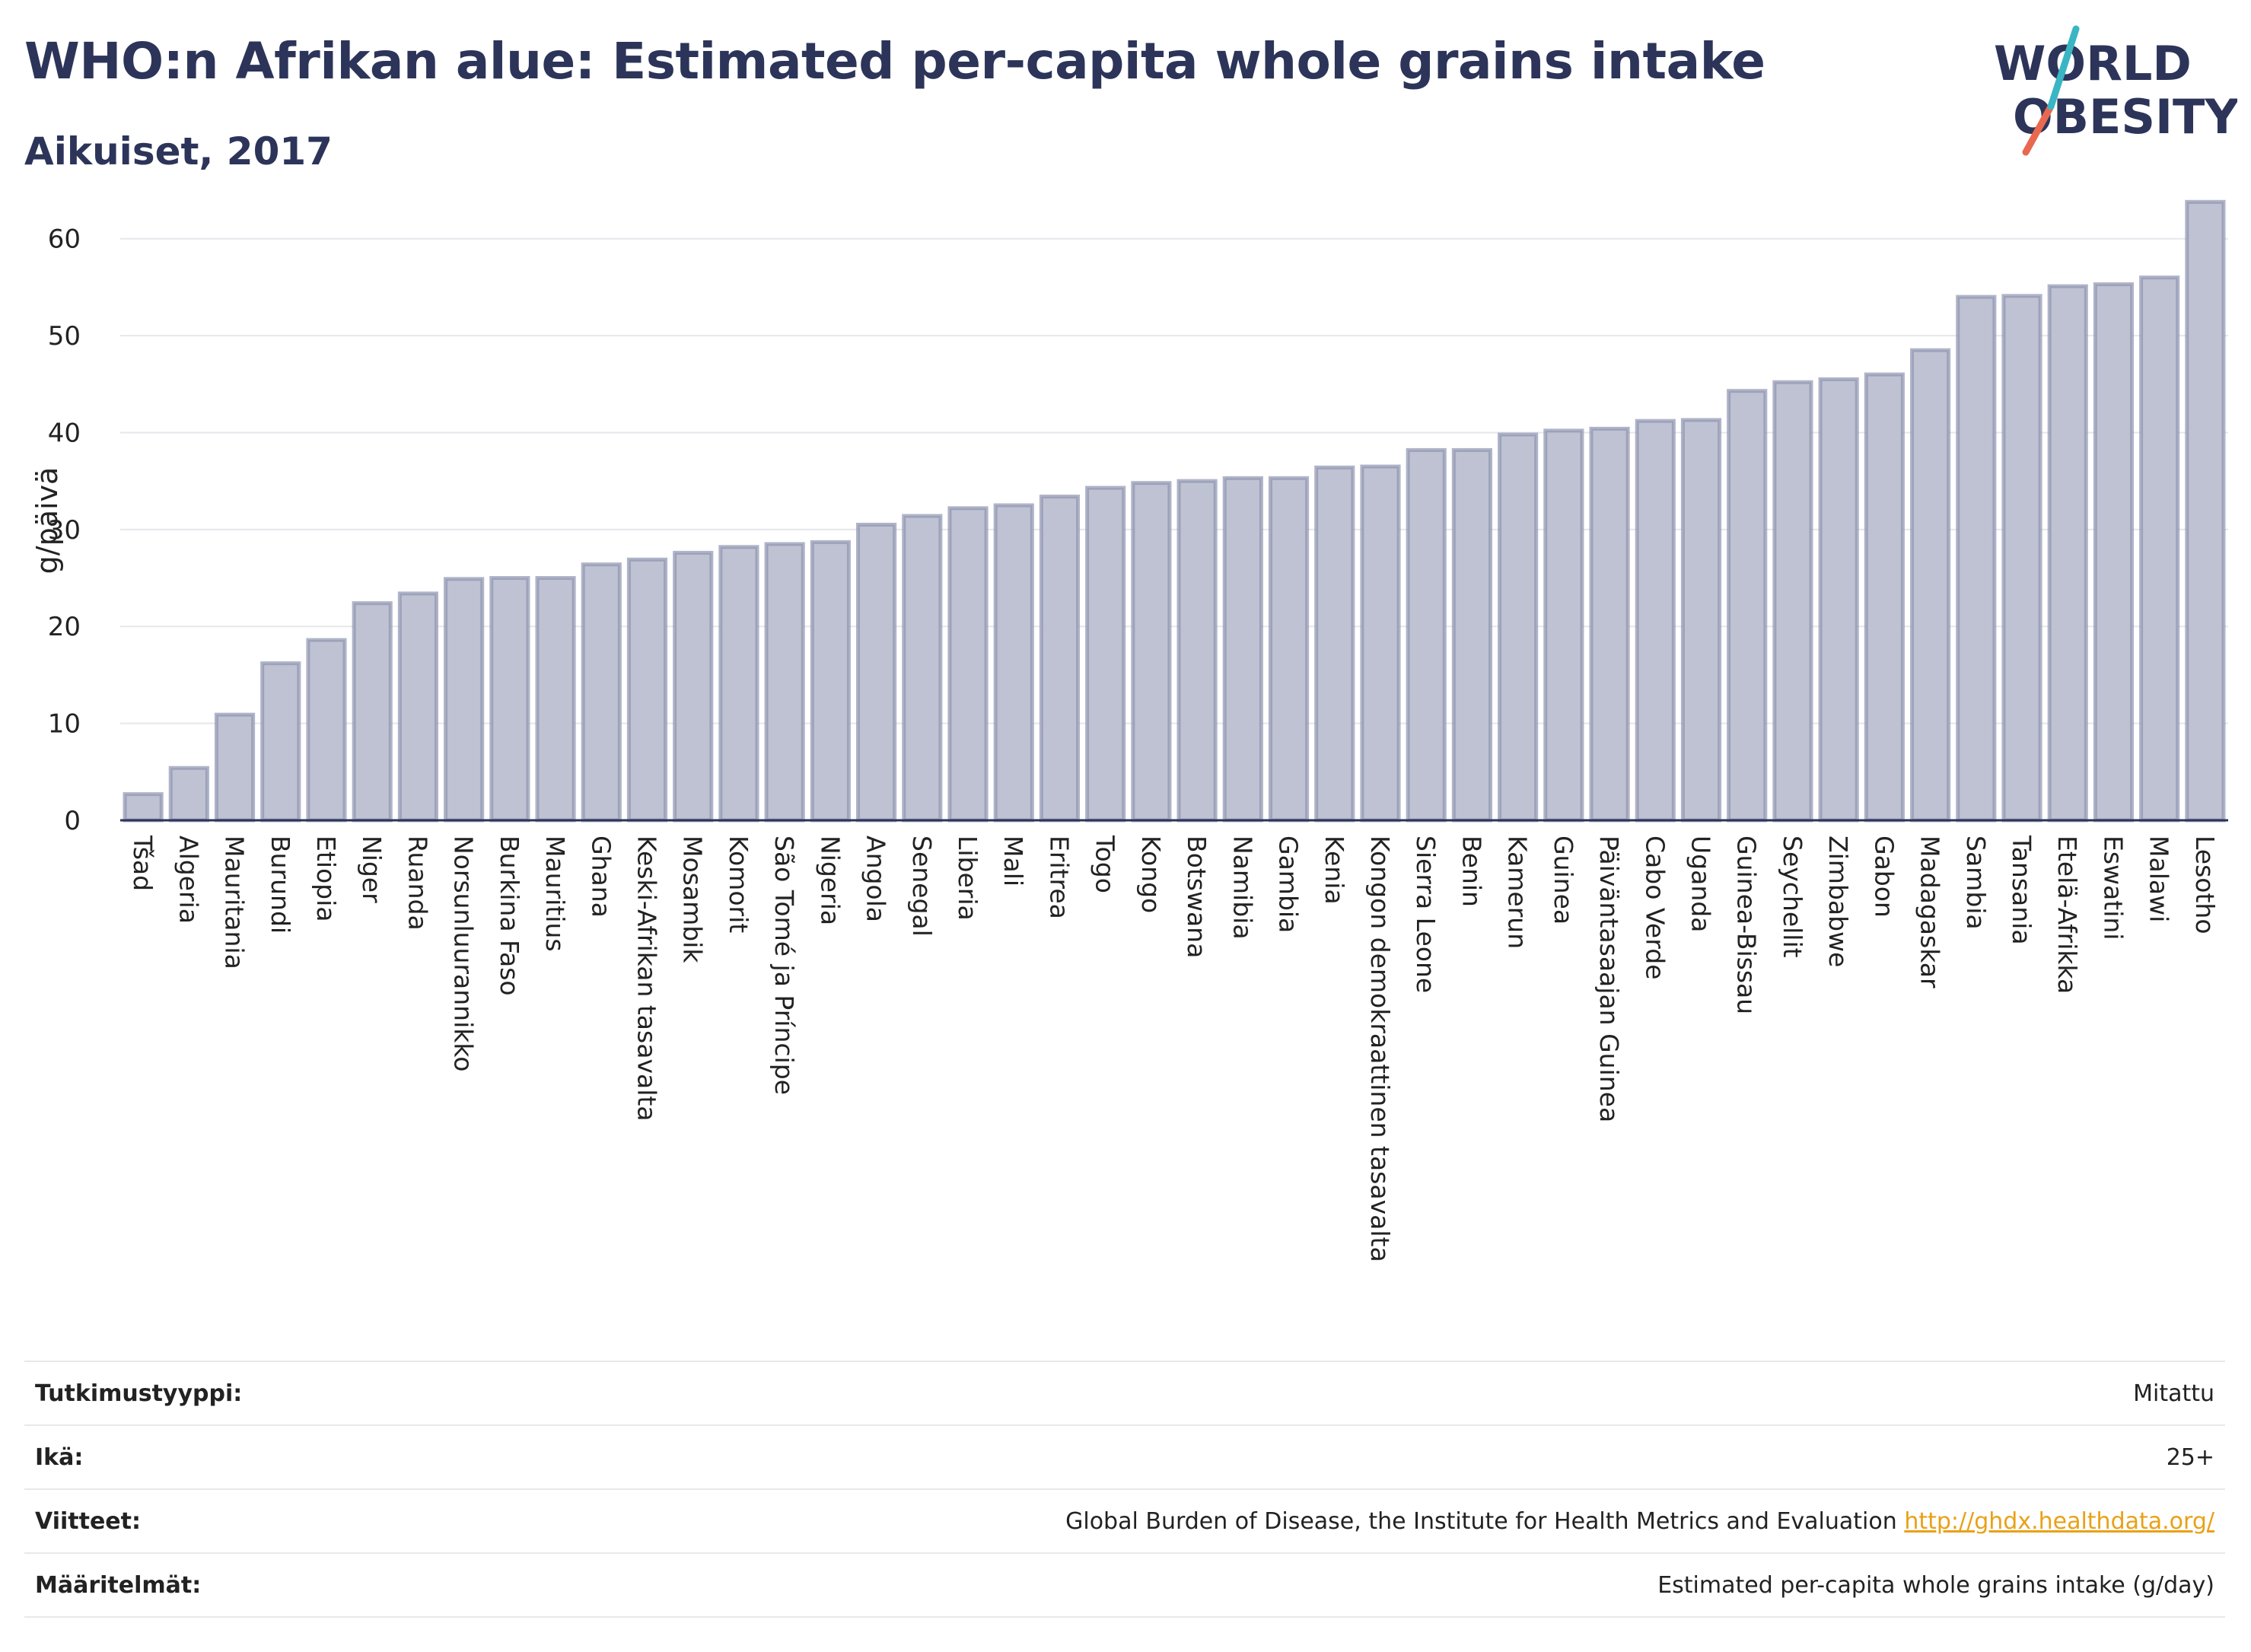 The height and width of the screenshot is (1652, 2251). What do you see at coordinates (72, 821) in the screenshot?
I see `y-tick-label: 0` at bounding box center [72, 821].